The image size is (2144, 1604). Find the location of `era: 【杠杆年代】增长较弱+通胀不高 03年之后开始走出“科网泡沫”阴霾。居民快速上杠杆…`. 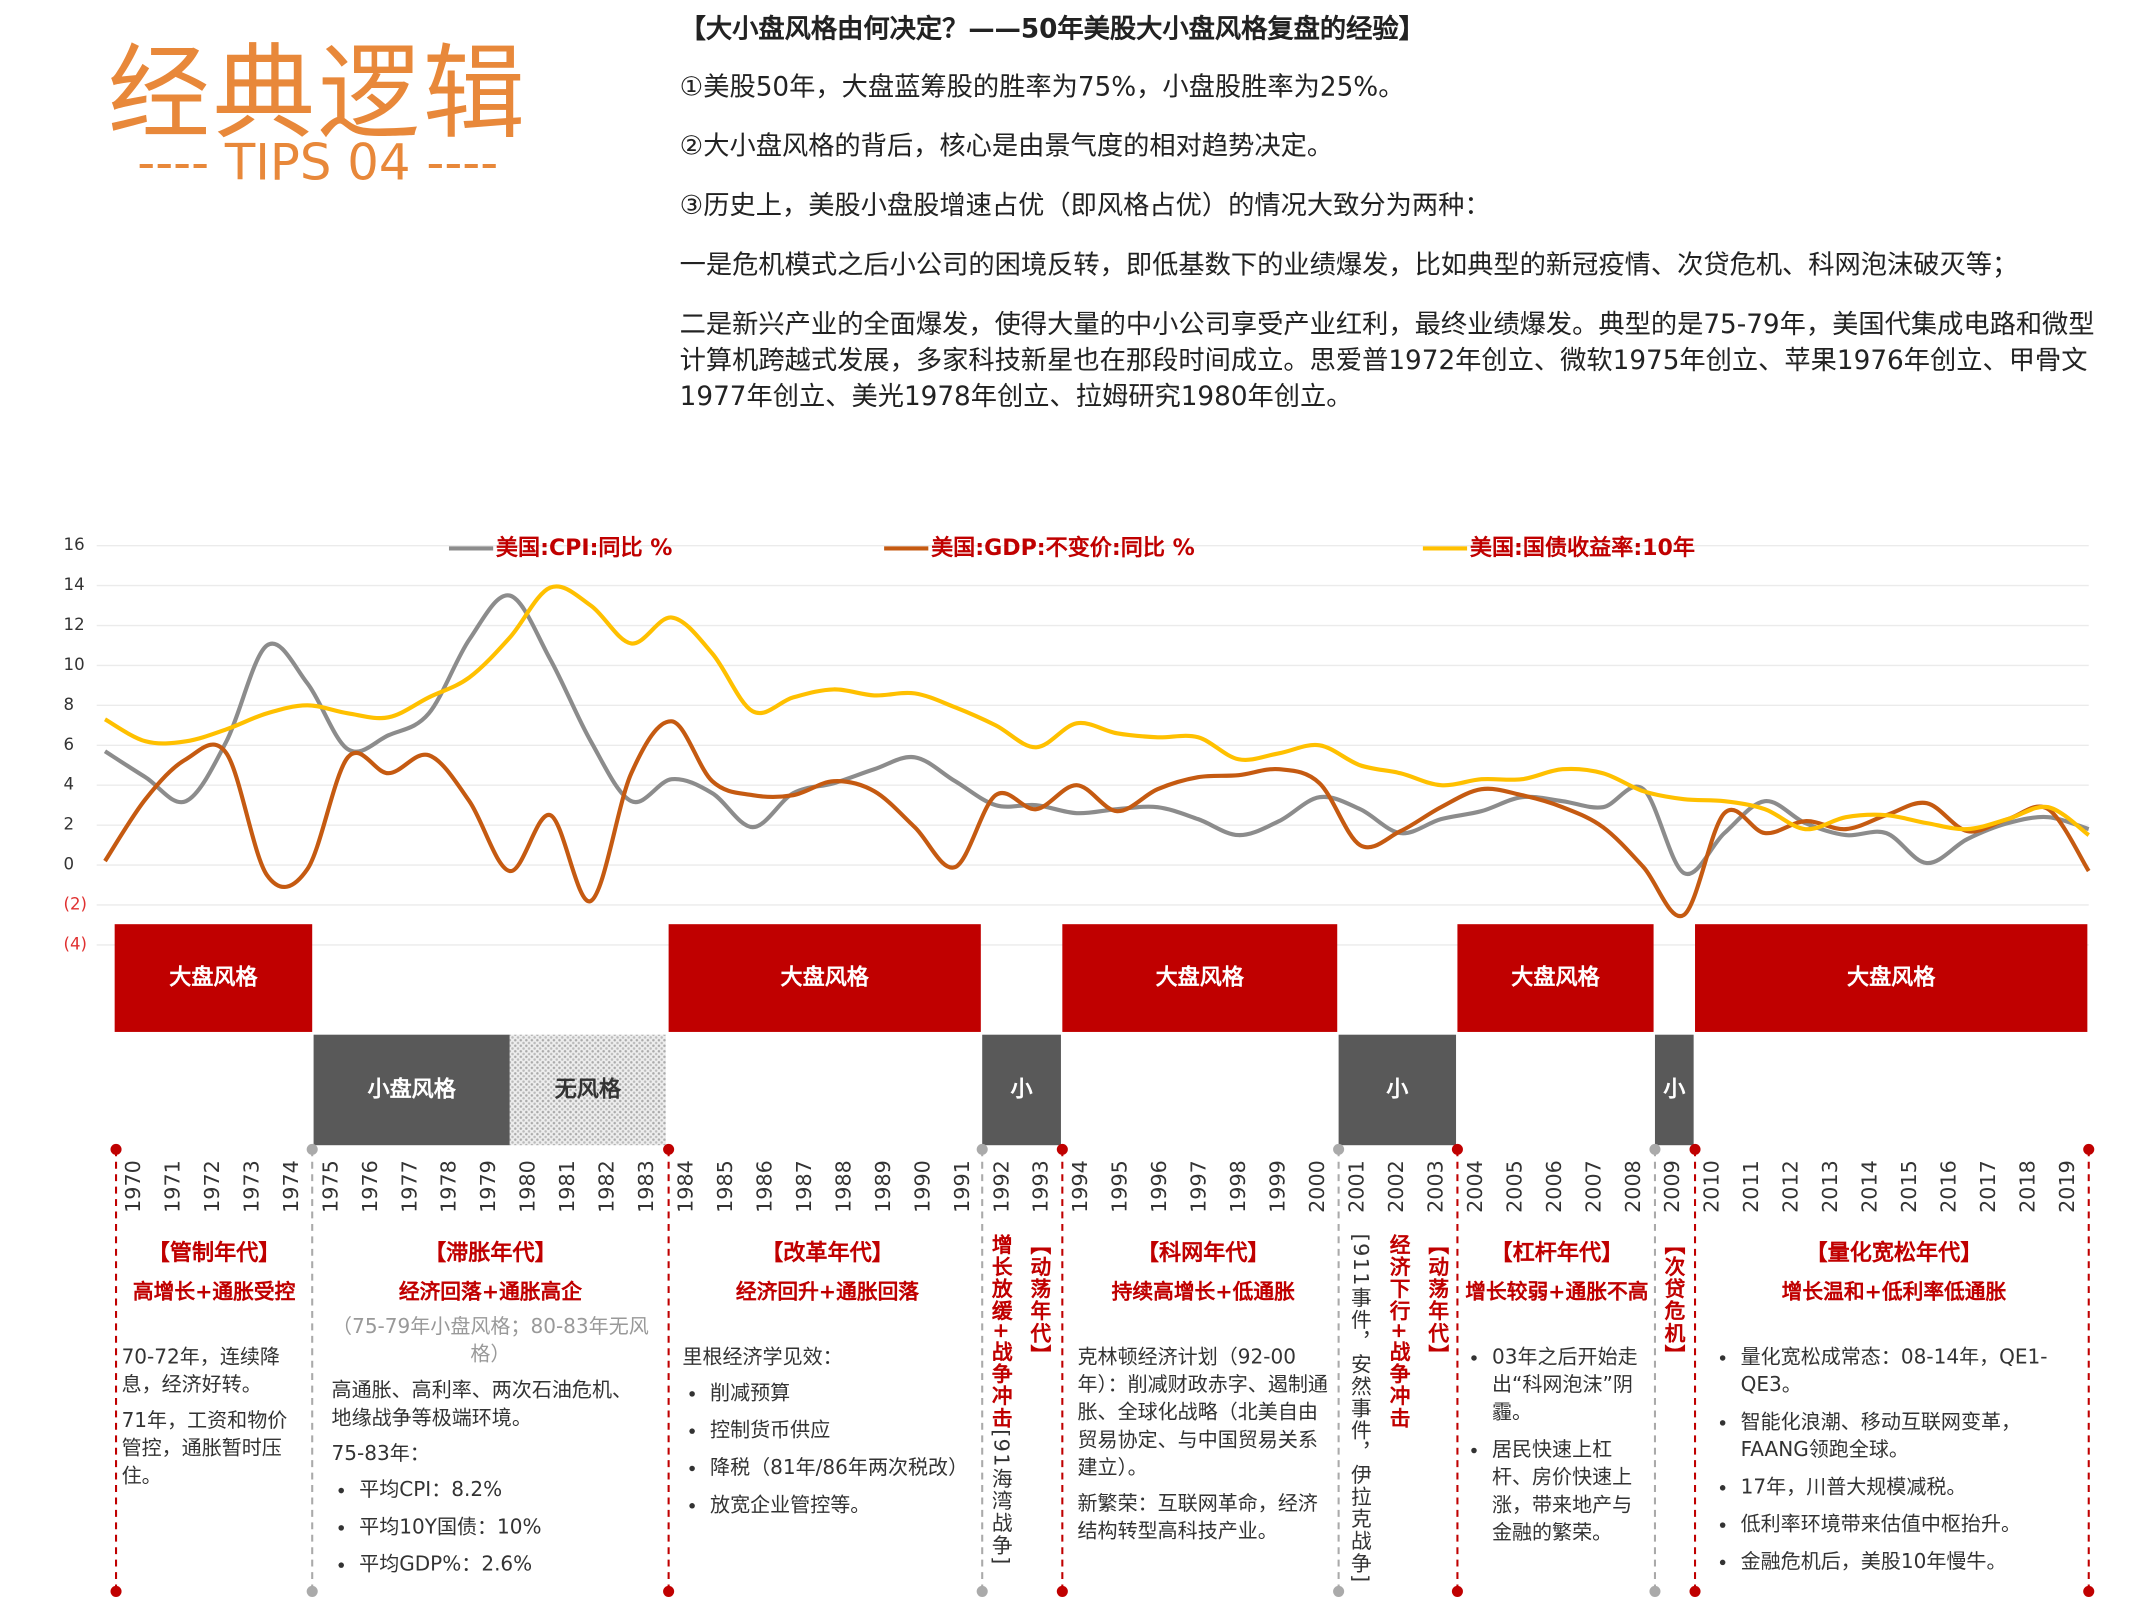

era: 【杠杆年代】增长较弱+通胀不高 03年之后开始走出“科网泡沫”阴霾。居民快速上杠杆… is located at coordinates (1556, 1398).